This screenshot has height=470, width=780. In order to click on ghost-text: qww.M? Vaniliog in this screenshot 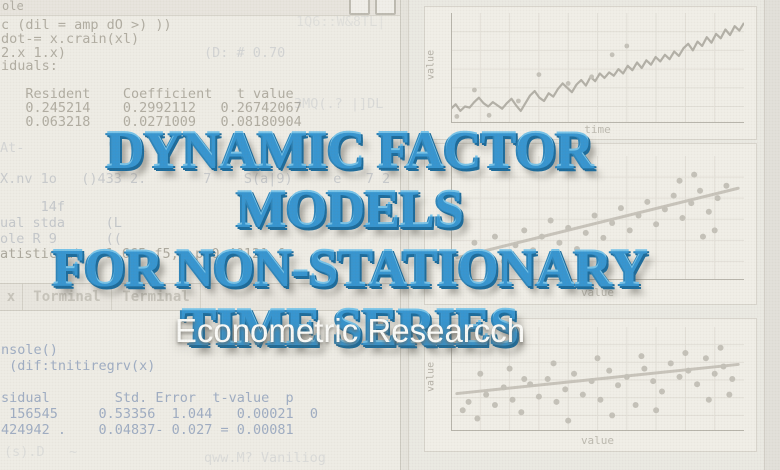, I will do `click(265, 458)`.